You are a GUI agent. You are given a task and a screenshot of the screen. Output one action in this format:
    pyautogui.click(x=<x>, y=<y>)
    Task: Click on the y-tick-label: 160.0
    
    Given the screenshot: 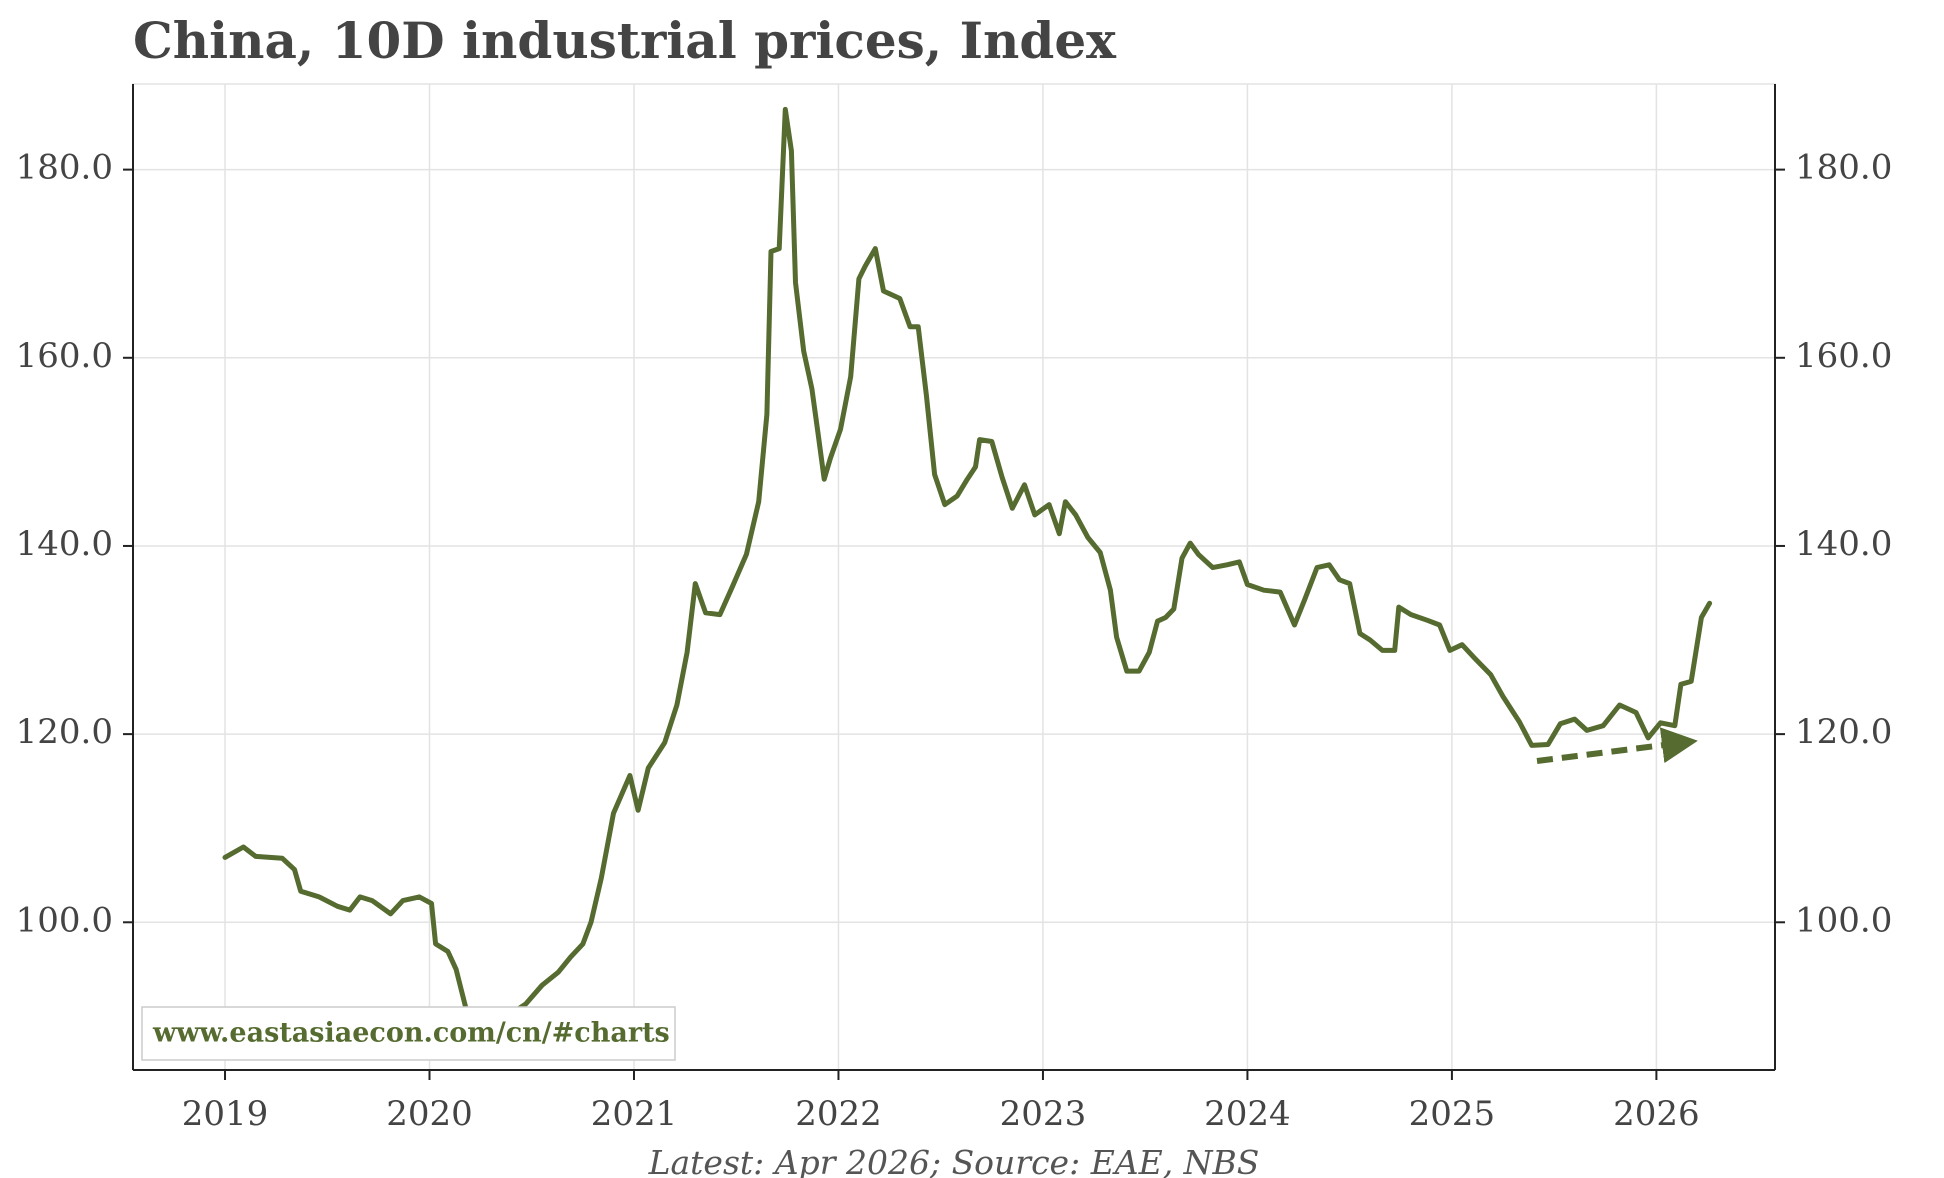 What is the action you would take?
    pyautogui.click(x=64, y=356)
    